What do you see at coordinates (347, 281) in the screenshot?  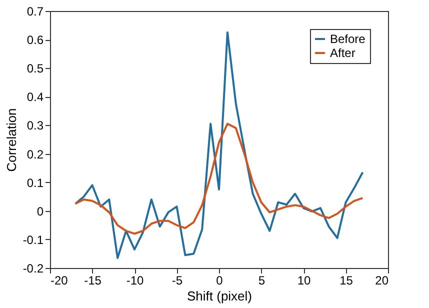 I see `x-tick-label: 15` at bounding box center [347, 281].